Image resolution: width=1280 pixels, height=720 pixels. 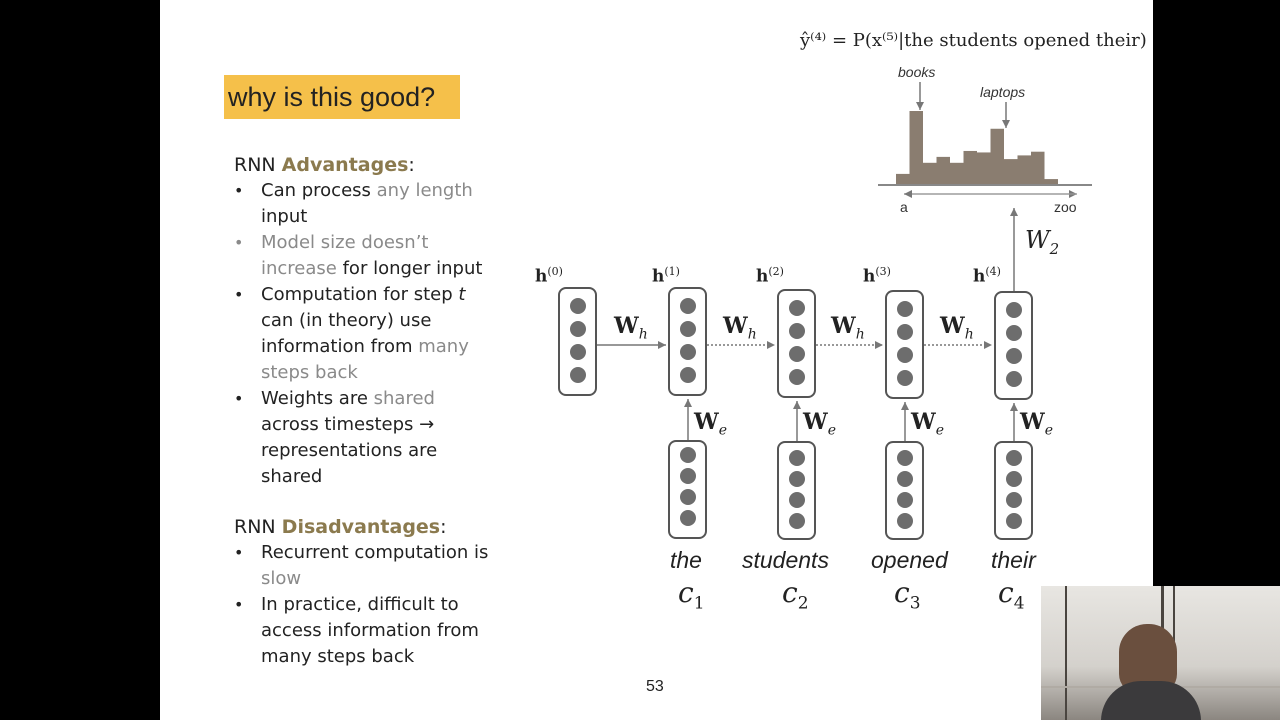 I want to click on embedding-weight-label-3: We, so click(x=928, y=424).